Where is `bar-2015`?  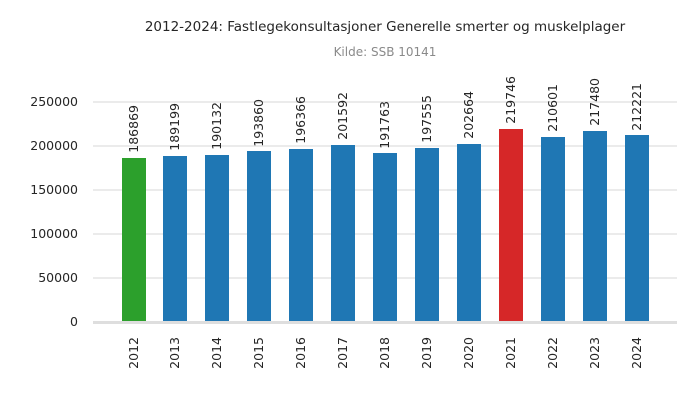 bar-2015 is located at coordinates (259, 236).